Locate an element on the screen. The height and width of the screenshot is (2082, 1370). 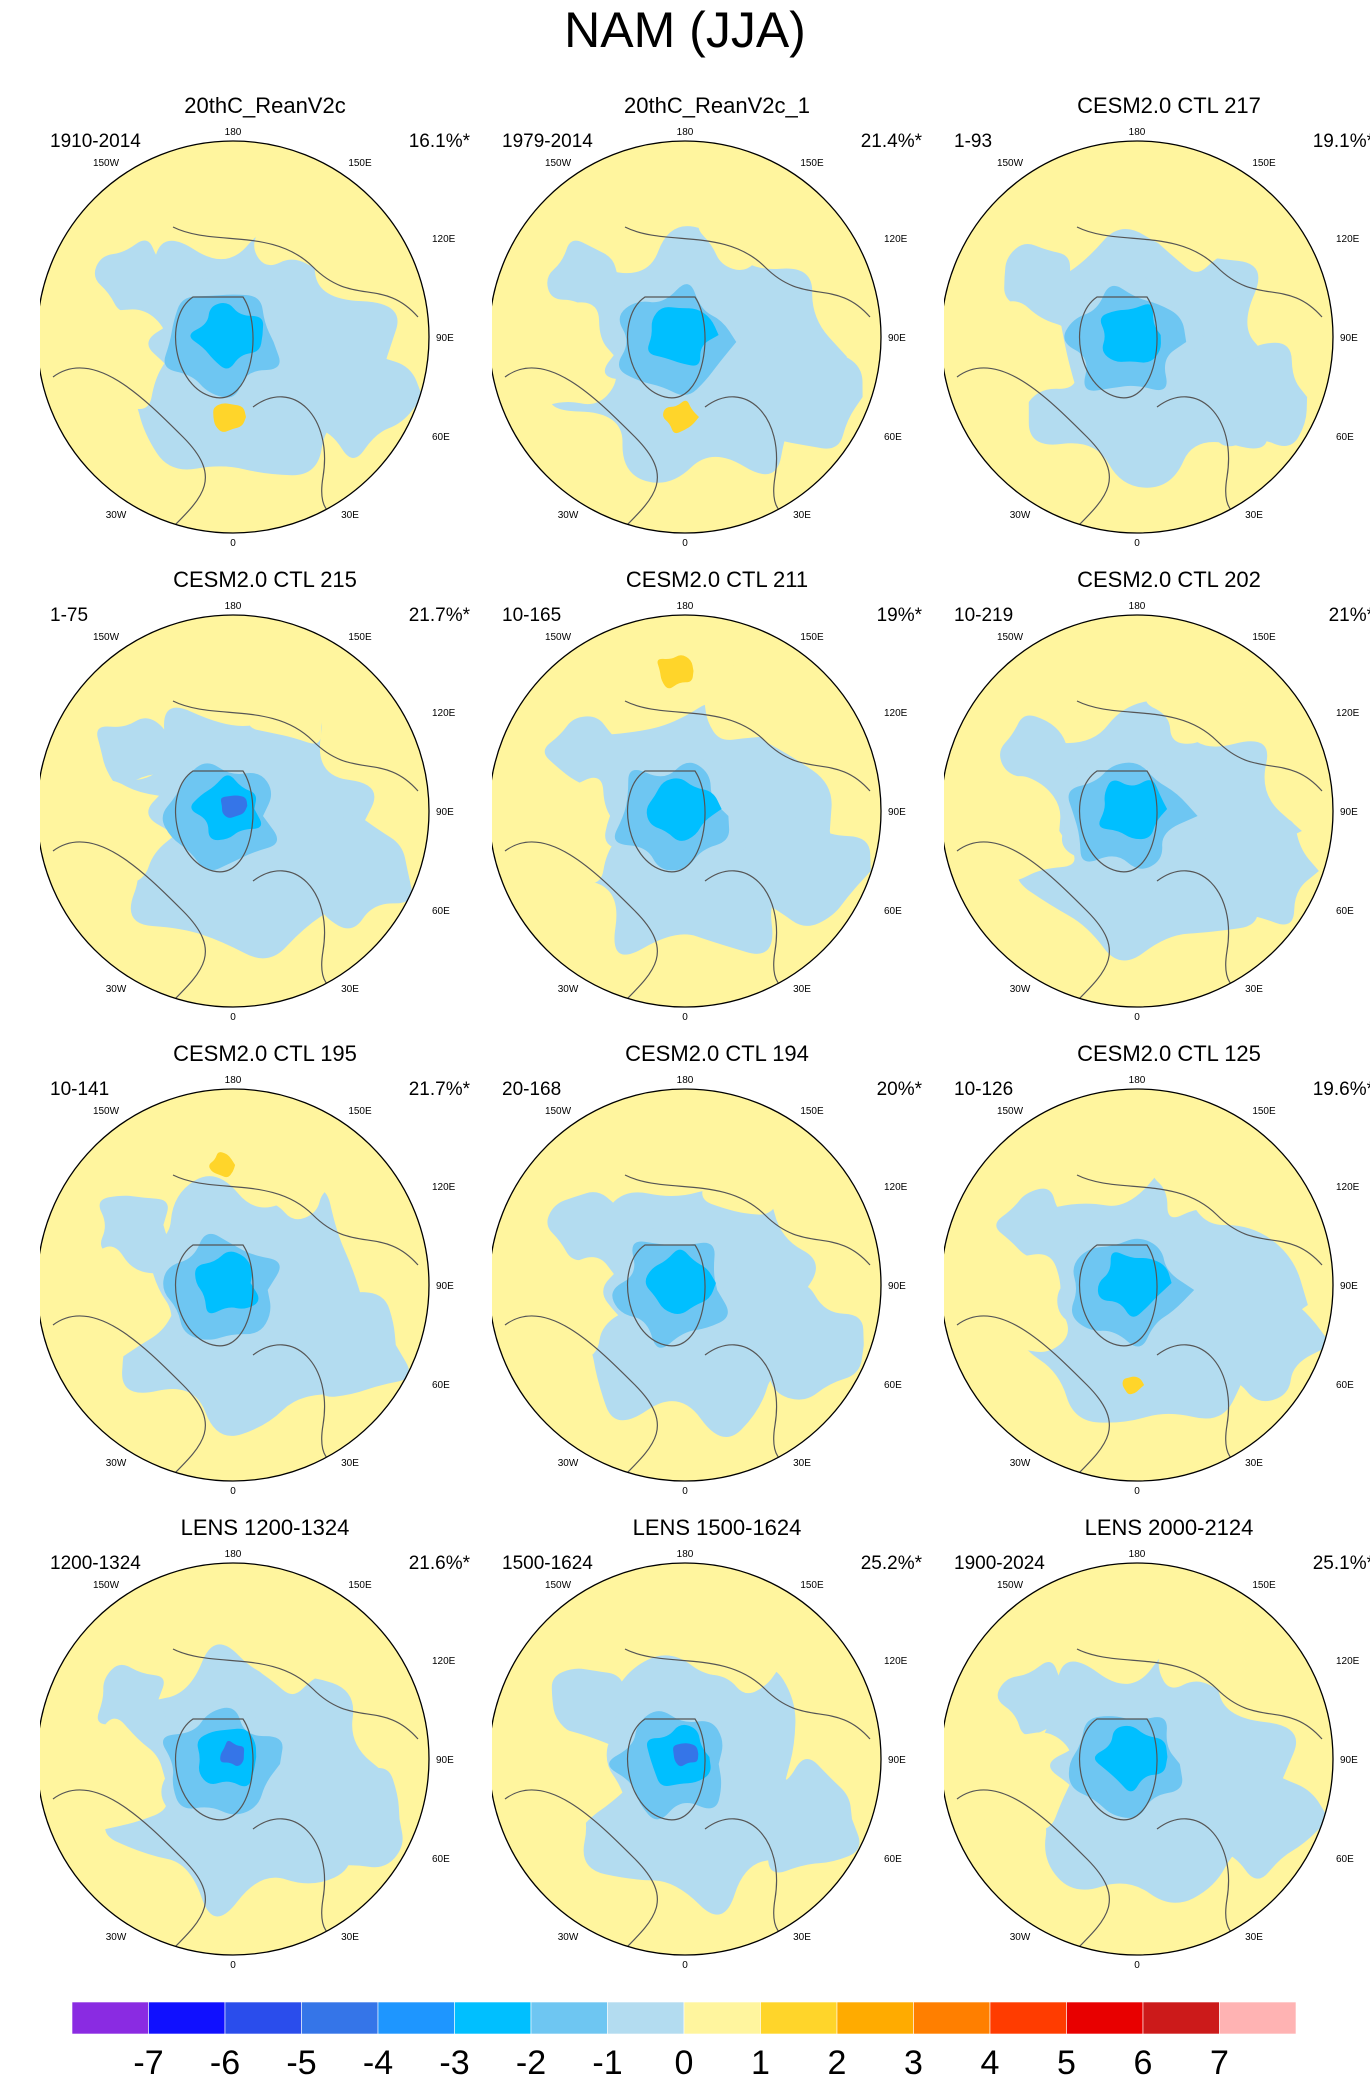
panel-variance-percent: 19%* is located at coordinates (899, 615).